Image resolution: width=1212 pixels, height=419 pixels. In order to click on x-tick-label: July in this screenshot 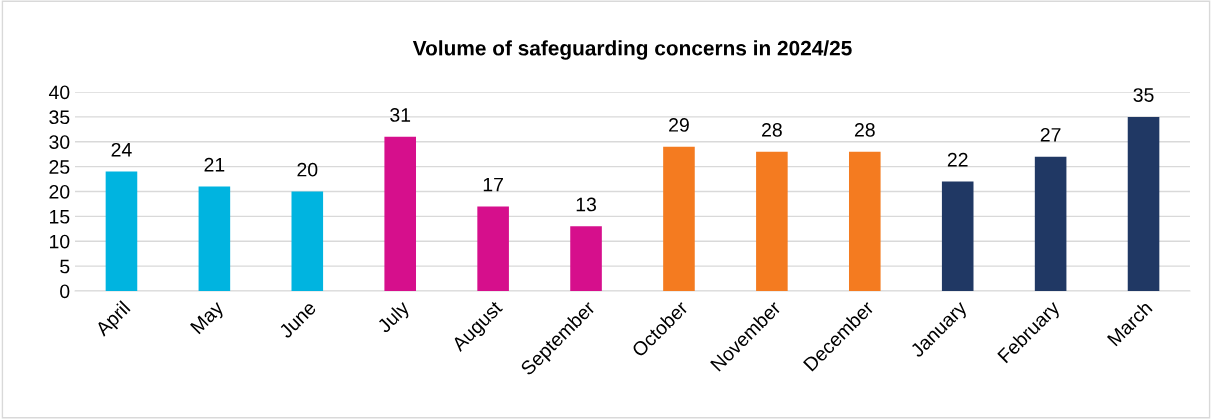, I will do `click(394, 318)`.